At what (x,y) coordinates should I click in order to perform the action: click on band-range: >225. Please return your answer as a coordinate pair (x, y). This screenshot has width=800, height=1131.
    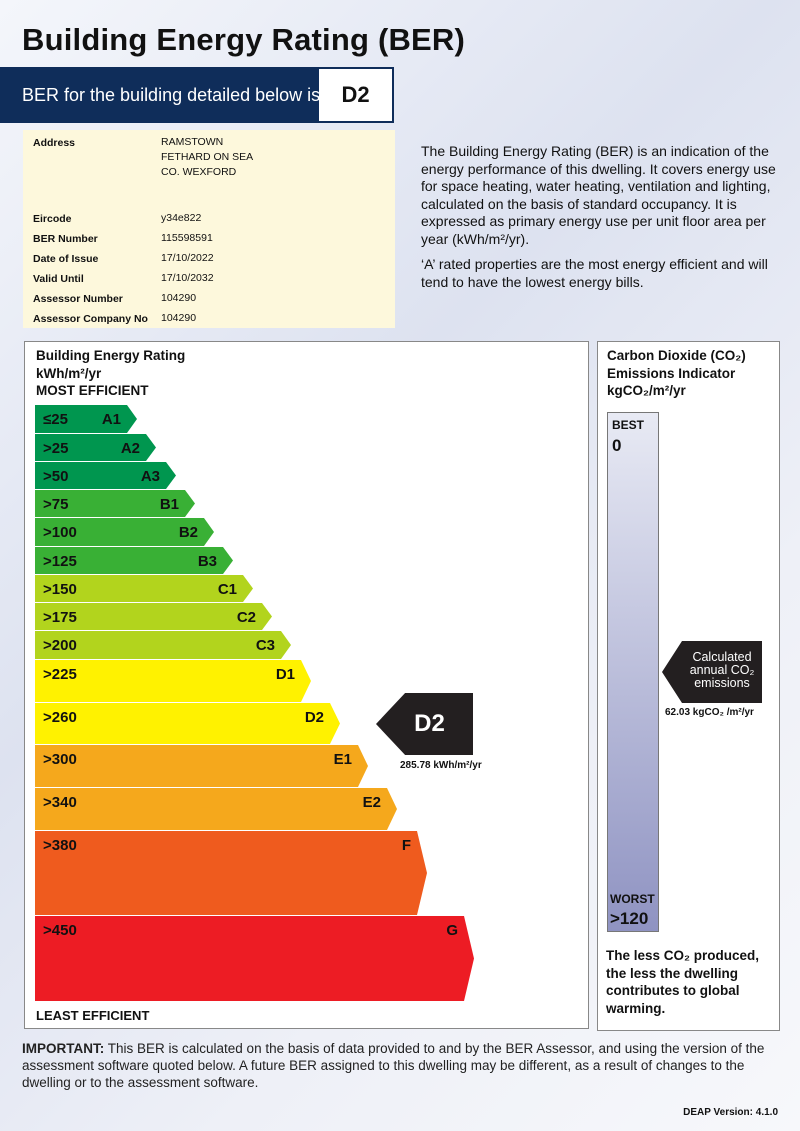
    Looking at the image, I should click on (60, 674).